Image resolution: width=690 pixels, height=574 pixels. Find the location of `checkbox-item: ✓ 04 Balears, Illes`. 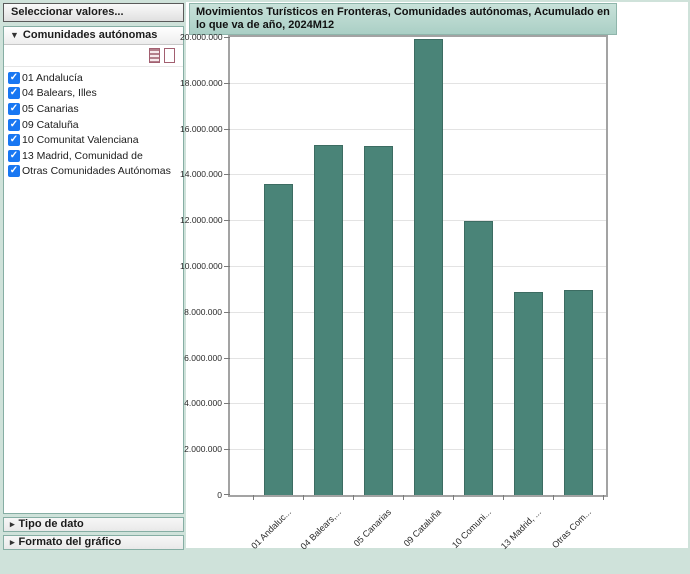

checkbox-item: ✓ 04 Balears, Illes is located at coordinates (93, 94).